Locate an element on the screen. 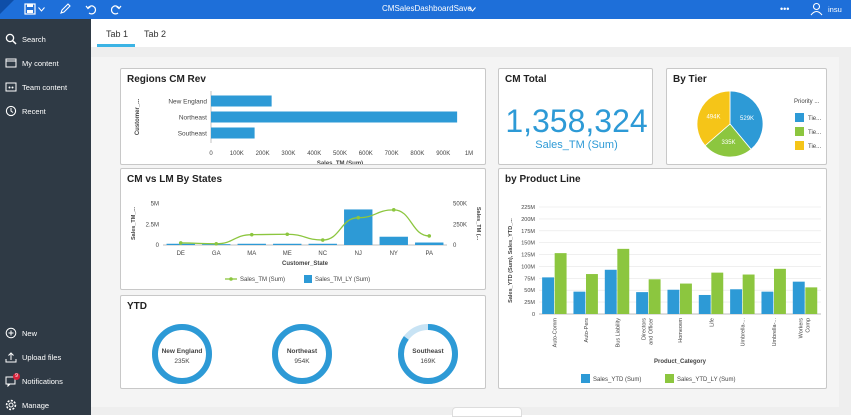  x-axis-title: Product_Category is located at coordinates (680, 362).